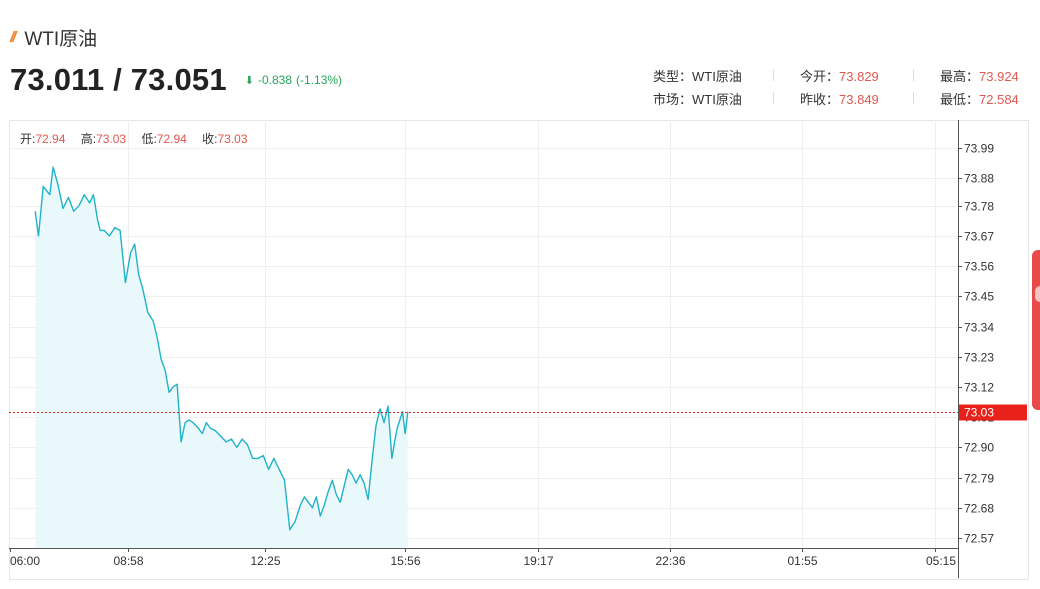 Image resolution: width=1040 pixels, height=589 pixels. What do you see at coordinates (61, 39) in the screenshot?
I see `instrument-title: WTI原油` at bounding box center [61, 39].